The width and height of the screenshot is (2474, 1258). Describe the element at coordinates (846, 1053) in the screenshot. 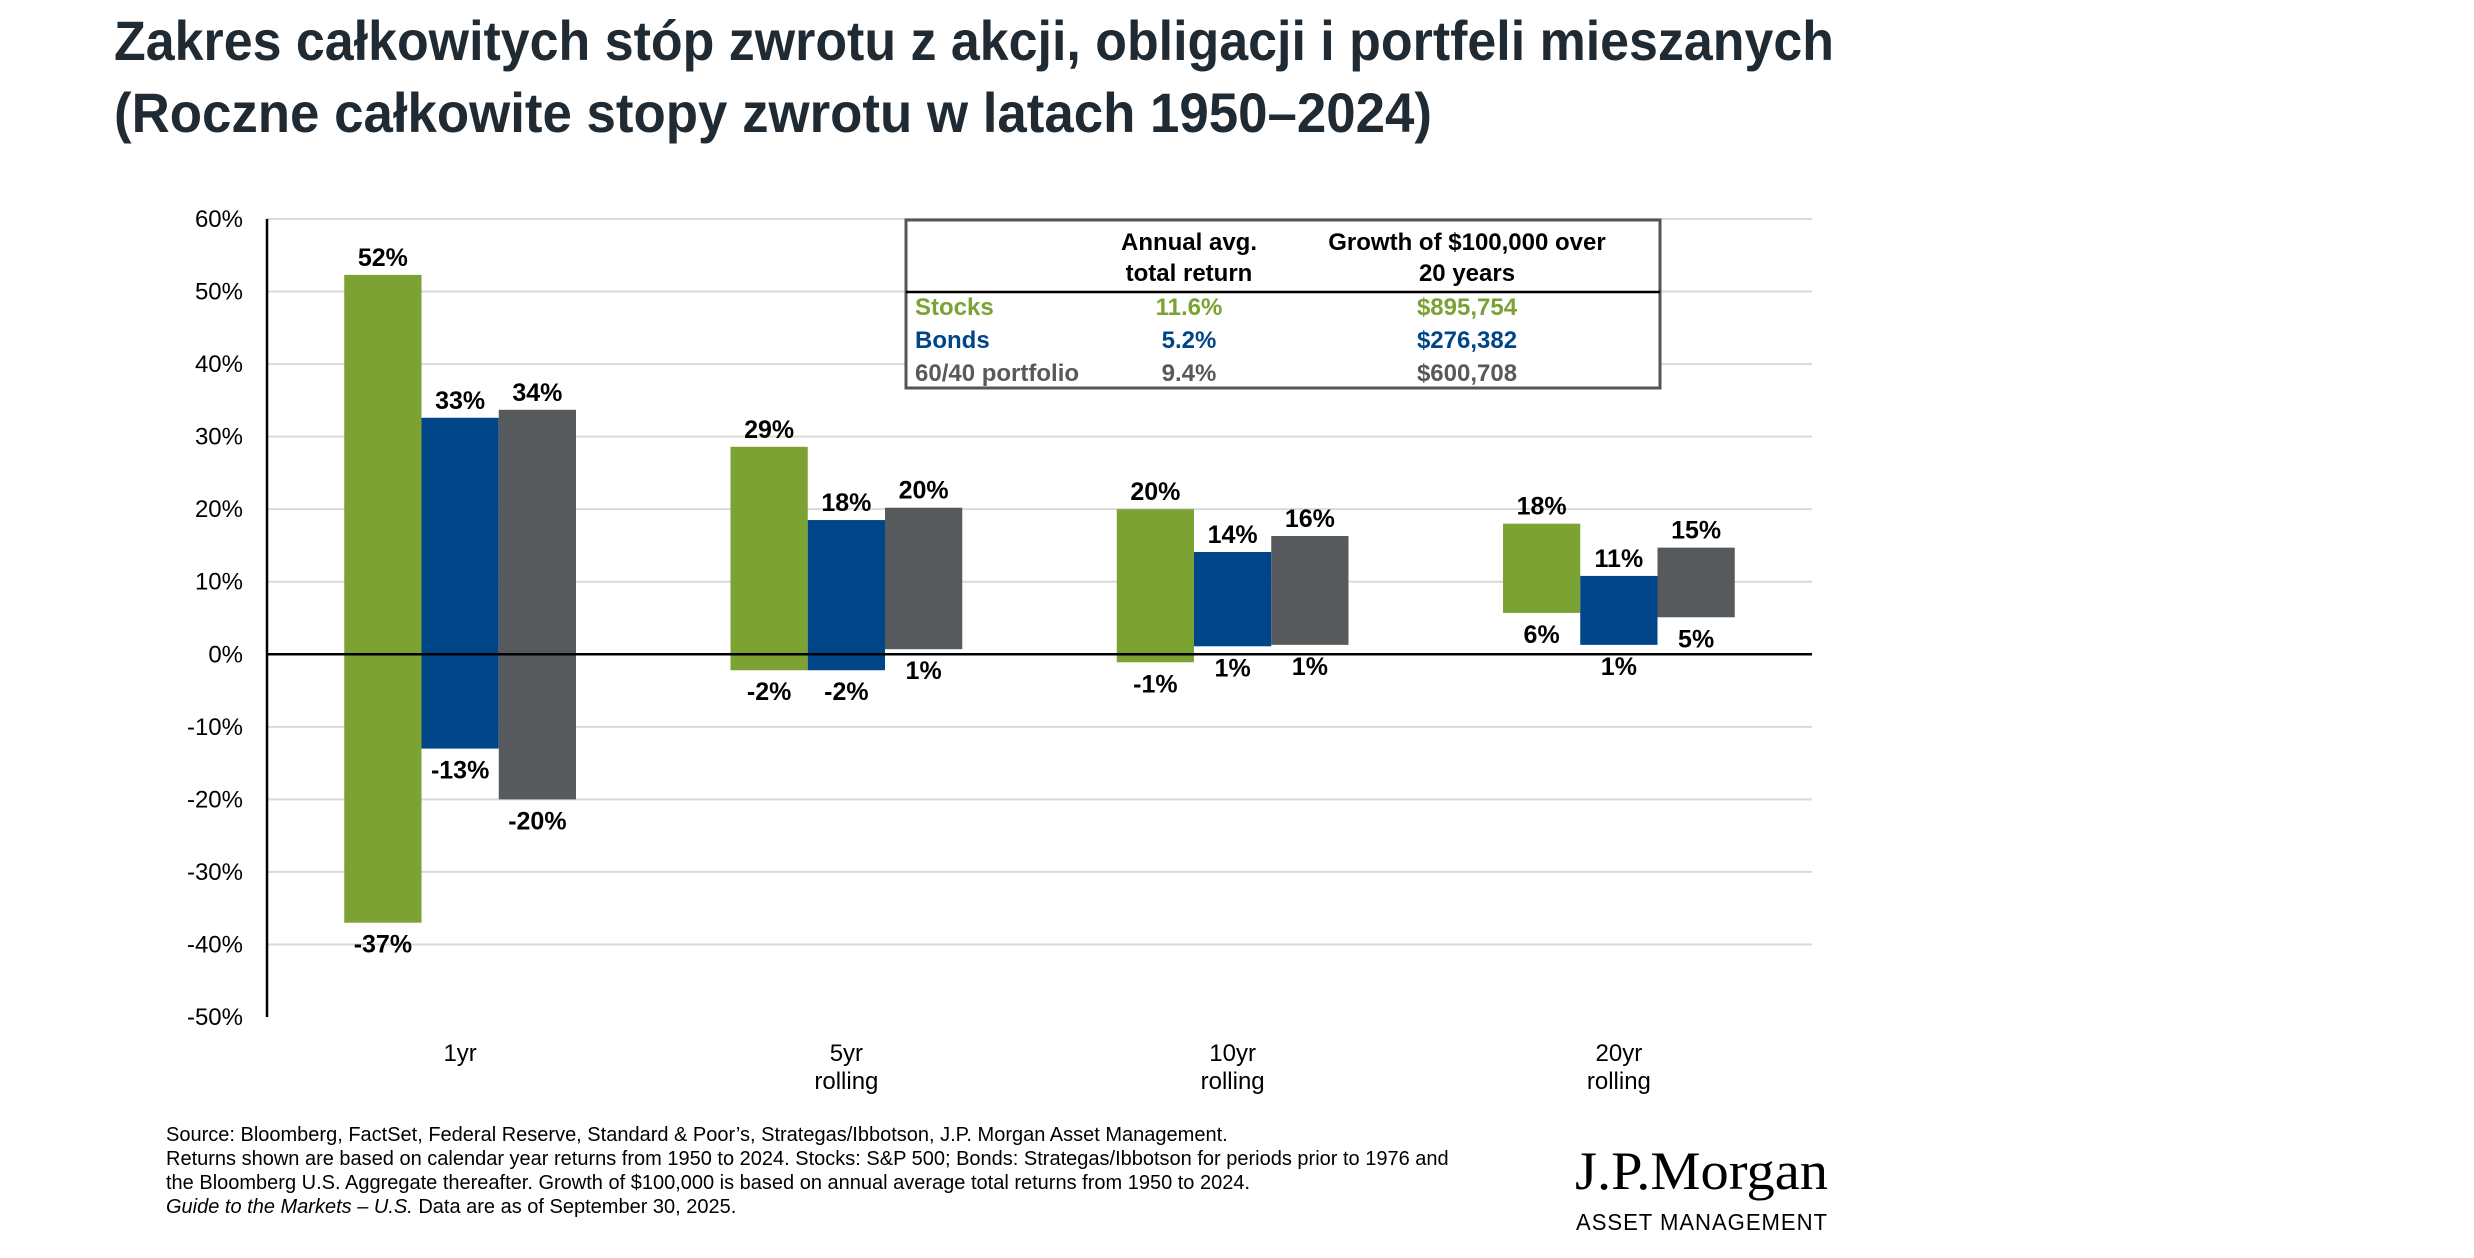

I see `category-label: 5yr` at that location.